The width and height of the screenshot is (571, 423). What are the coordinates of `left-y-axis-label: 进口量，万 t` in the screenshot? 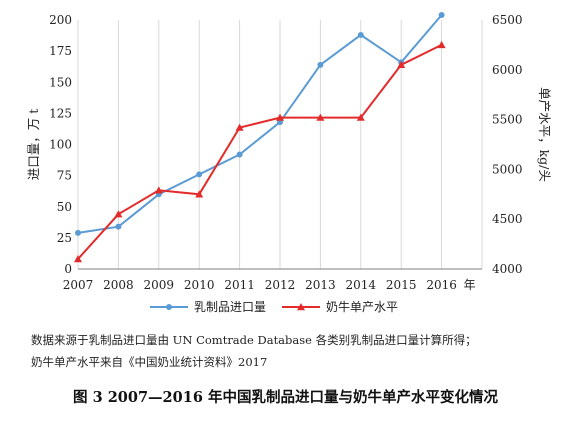 It's located at (33, 145).